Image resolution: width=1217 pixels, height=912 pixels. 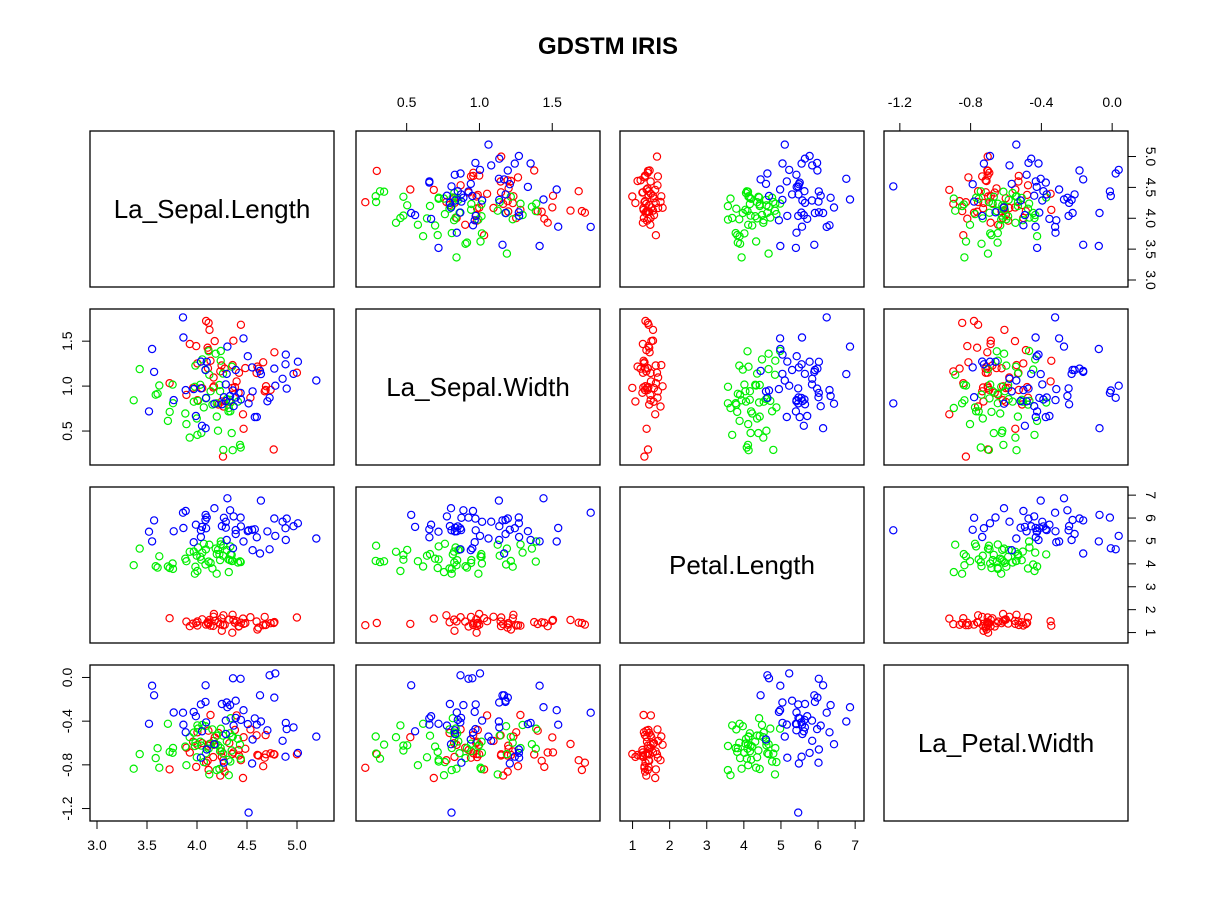 What do you see at coordinates (1006, 743) in the screenshot?
I see `diag-label: La_Petal.Width` at bounding box center [1006, 743].